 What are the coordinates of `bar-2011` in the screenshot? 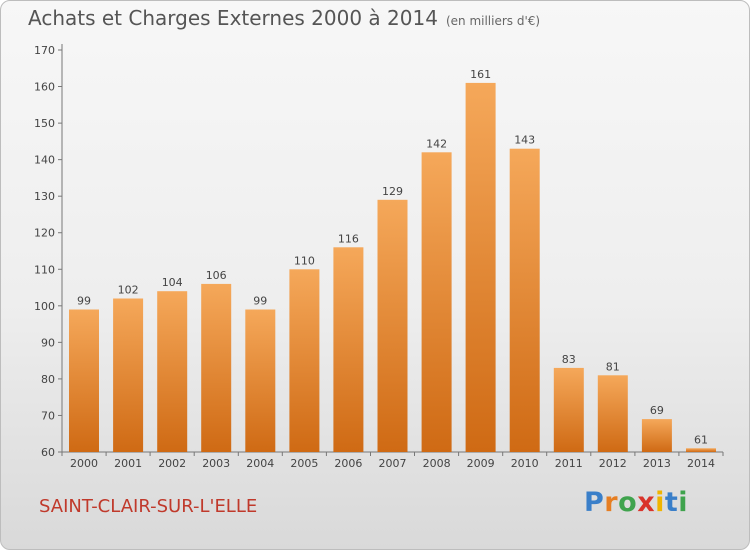 It's located at (568, 409).